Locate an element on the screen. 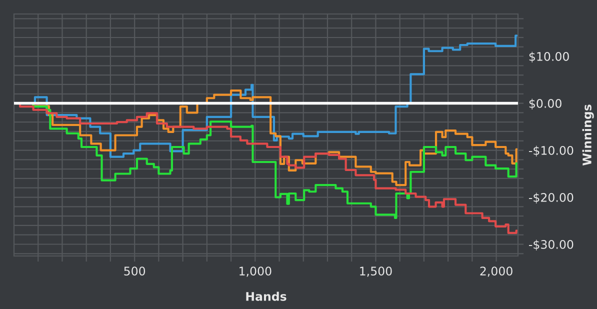  x-axis-title: Hands is located at coordinates (266, 296).